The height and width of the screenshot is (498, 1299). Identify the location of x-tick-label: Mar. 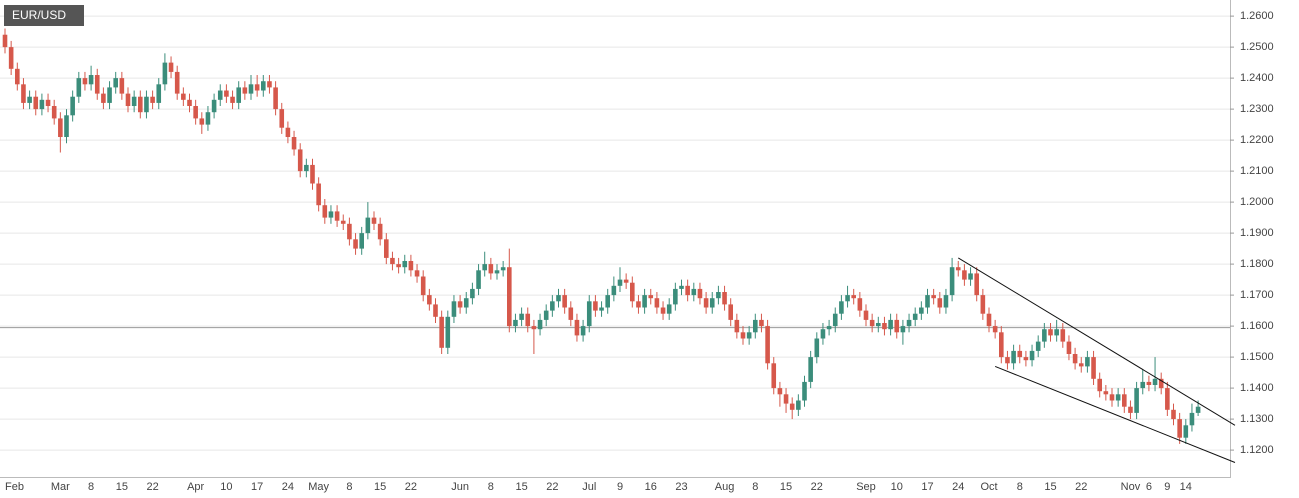
(60, 487).